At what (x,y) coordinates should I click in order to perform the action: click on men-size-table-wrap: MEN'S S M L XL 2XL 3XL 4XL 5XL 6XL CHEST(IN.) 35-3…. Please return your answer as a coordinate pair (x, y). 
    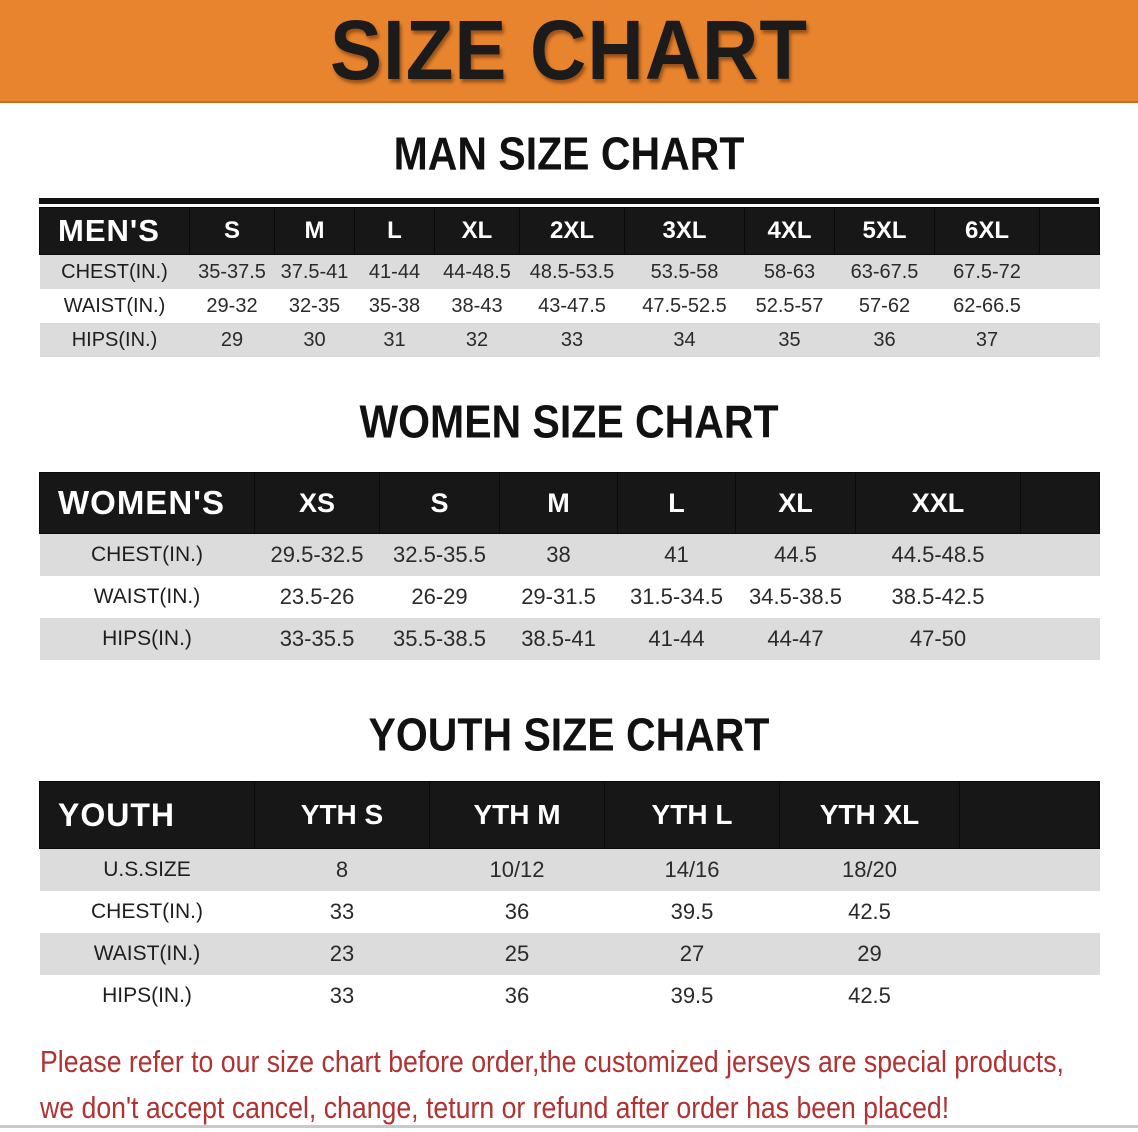
    Looking at the image, I should click on (569, 277).